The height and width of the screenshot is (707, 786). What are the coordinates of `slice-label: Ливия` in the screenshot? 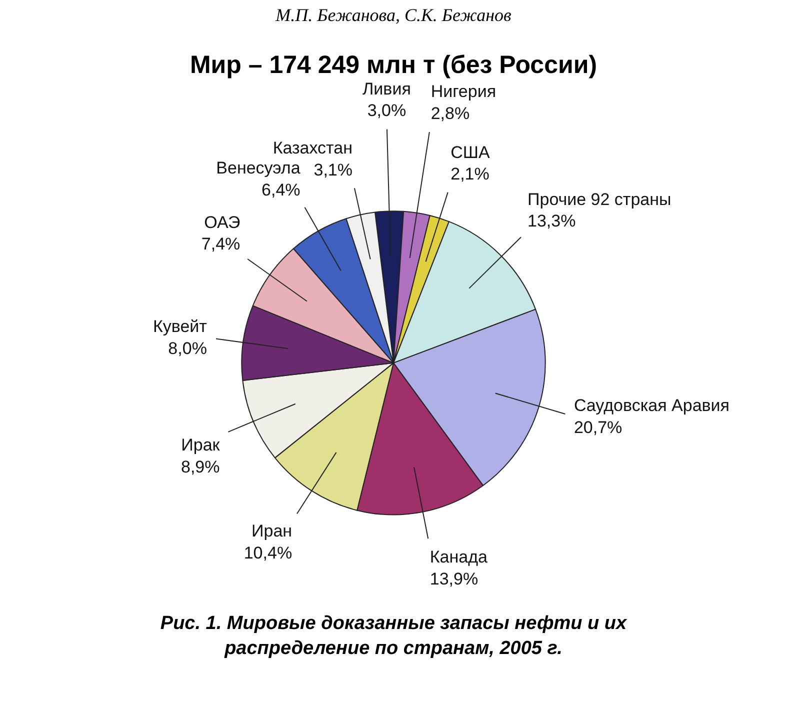 It's located at (386, 88).